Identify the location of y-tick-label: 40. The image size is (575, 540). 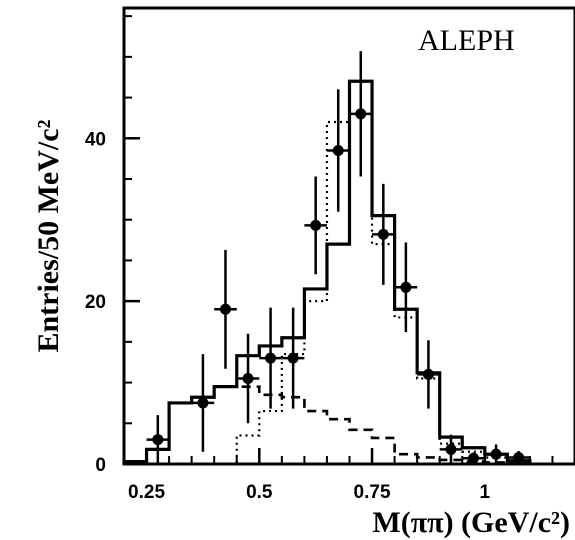
(95, 139).